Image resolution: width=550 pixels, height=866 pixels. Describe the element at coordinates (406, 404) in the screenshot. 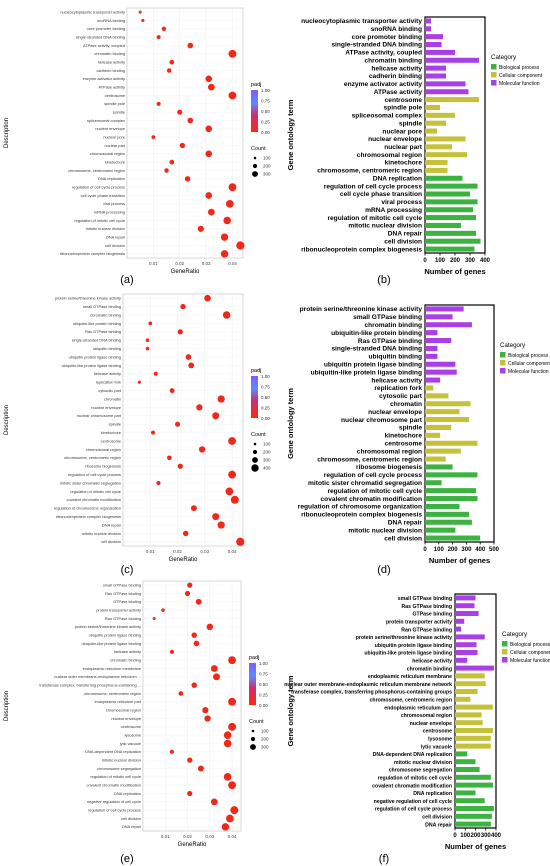

I see `y-tick-label: chromatin` at that location.